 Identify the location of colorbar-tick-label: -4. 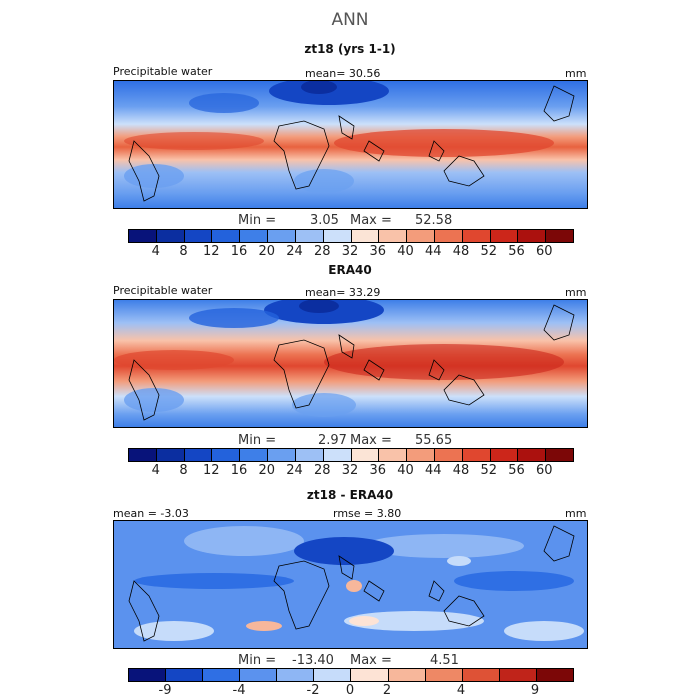
(239, 690).